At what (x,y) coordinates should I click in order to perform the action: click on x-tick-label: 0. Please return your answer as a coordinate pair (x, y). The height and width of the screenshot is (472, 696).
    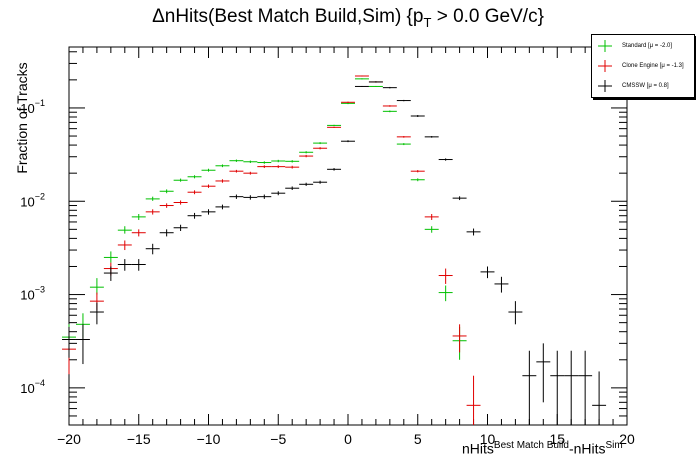
    Looking at the image, I should click on (348, 439).